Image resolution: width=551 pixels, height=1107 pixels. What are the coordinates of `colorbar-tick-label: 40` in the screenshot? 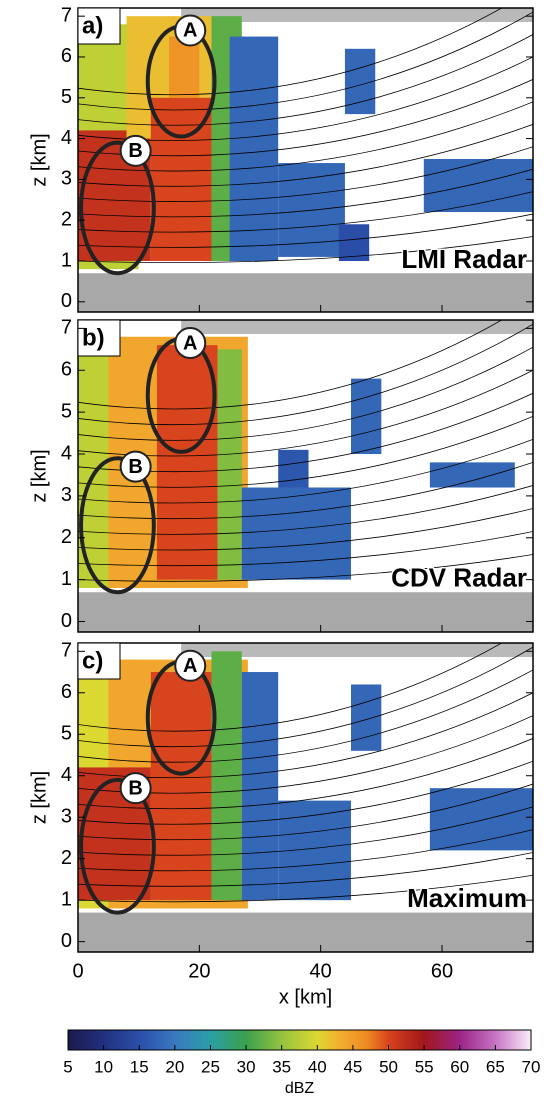 It's located at (317, 1066).